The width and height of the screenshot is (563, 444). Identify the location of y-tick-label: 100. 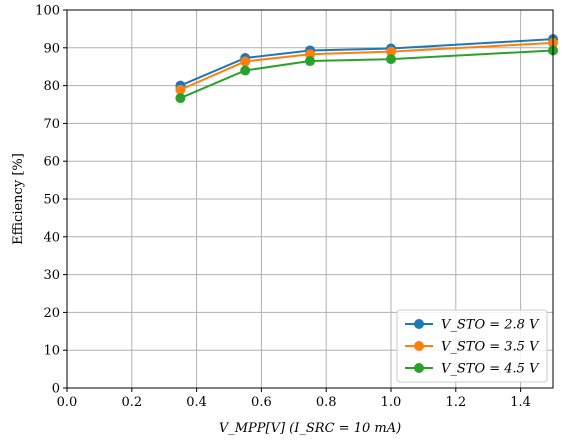
(47, 11).